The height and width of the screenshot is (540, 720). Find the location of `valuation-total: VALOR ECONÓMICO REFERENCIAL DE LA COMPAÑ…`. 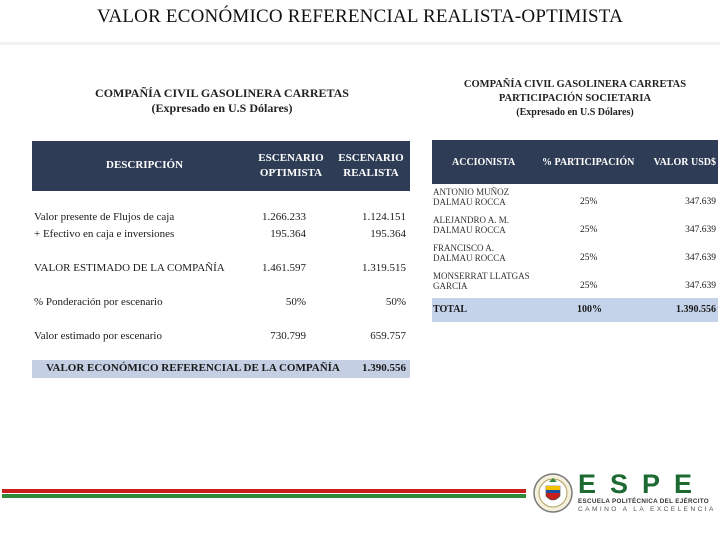

valuation-total: VALOR ECONÓMICO REFERENCIAL DE LA COMPAÑ… is located at coordinates (221, 369).